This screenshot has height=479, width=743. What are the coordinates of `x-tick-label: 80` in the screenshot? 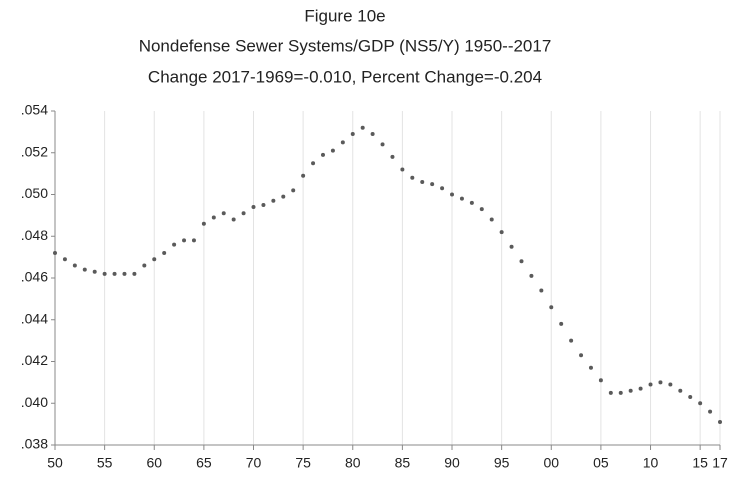 It's located at (353, 463).